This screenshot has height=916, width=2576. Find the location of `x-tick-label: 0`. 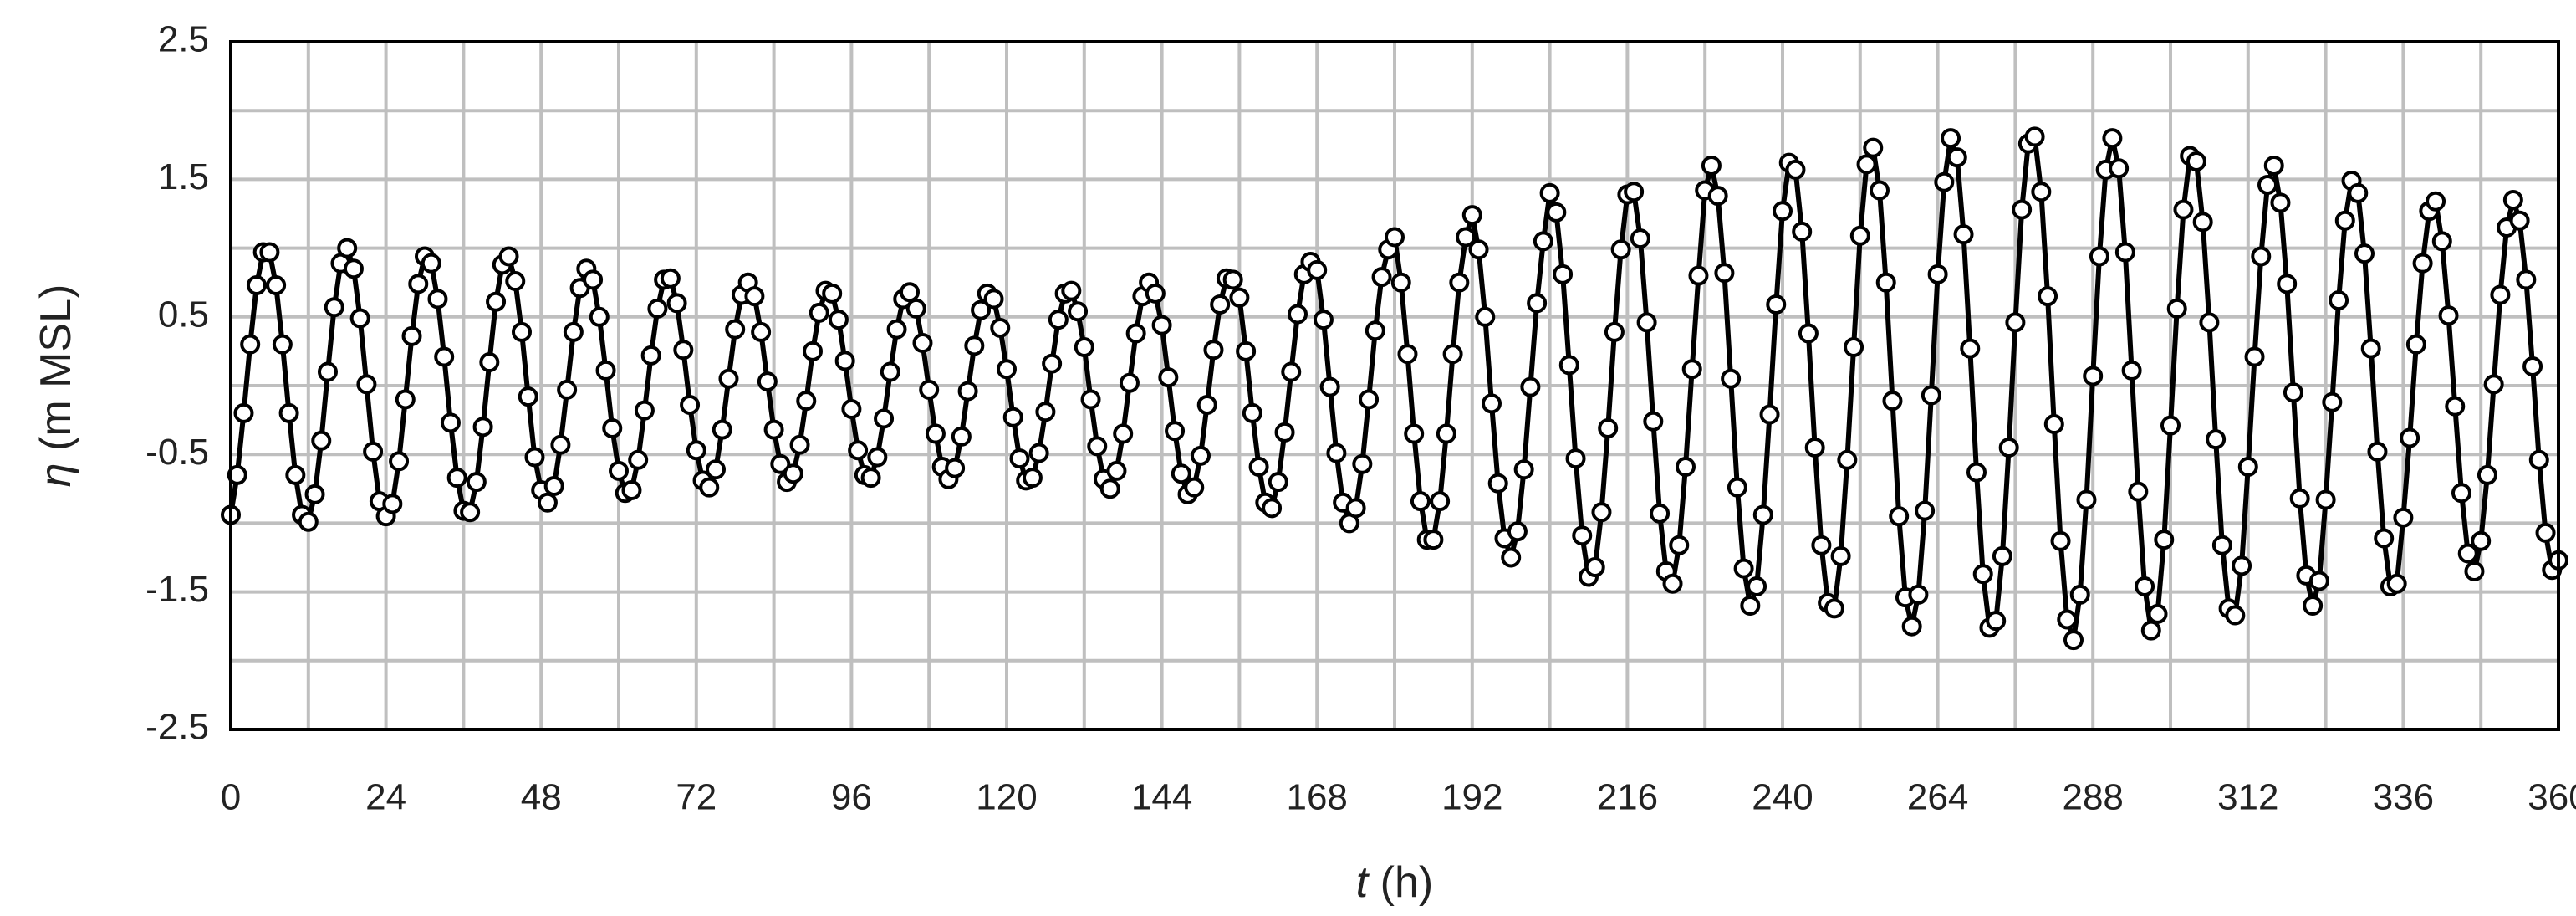

x-tick-label: 0 is located at coordinates (231, 797).